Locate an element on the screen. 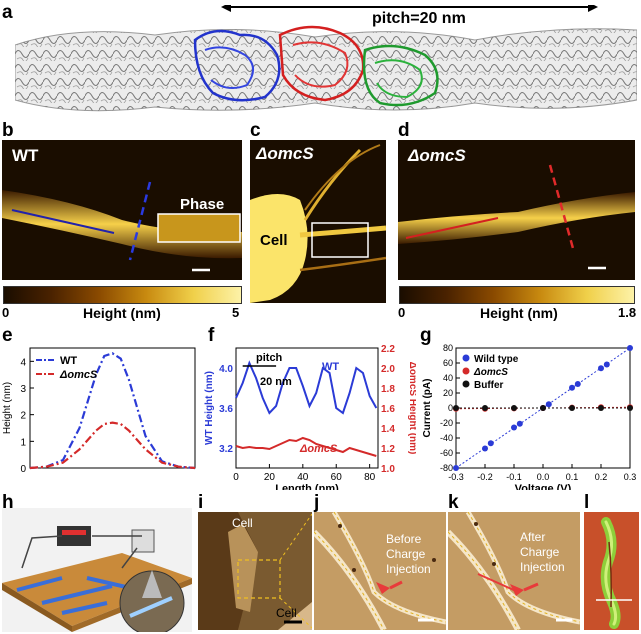 The width and height of the screenshot is (641, 634). zoom-box-c is located at coordinates (340, 240).